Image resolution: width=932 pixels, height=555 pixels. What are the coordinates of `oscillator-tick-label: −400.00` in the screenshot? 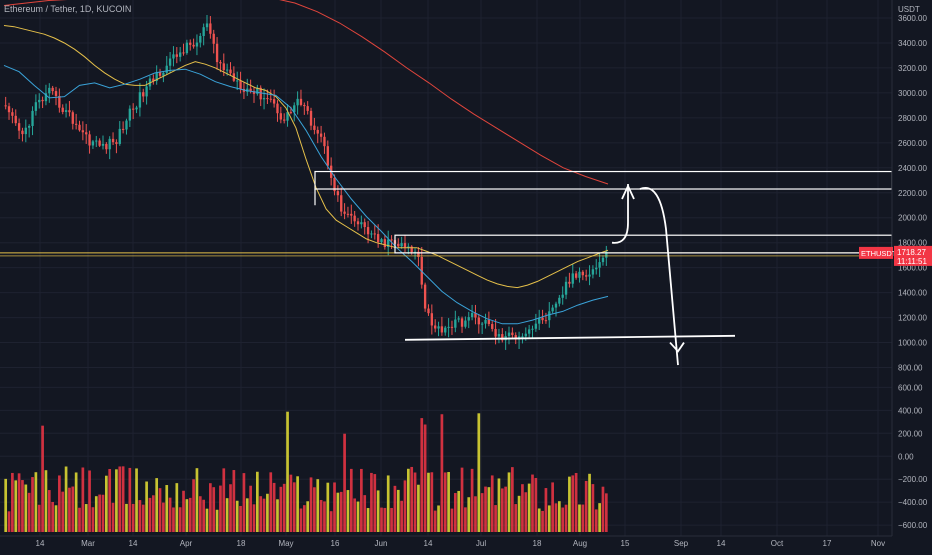 It's located at (913, 502).